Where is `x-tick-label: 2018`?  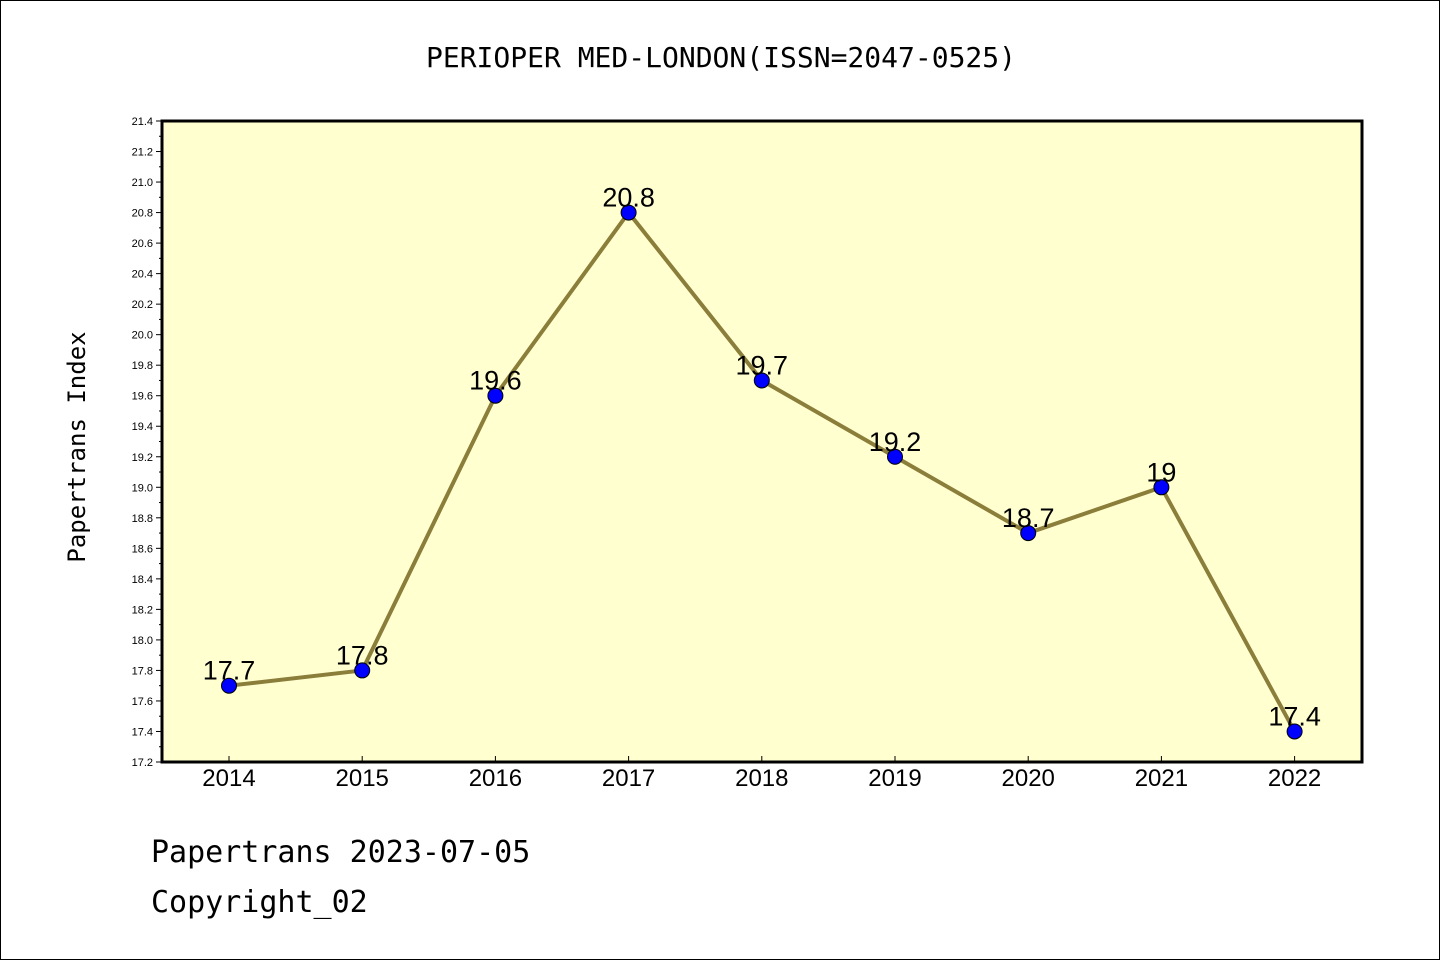 x-tick-label: 2018 is located at coordinates (761, 778).